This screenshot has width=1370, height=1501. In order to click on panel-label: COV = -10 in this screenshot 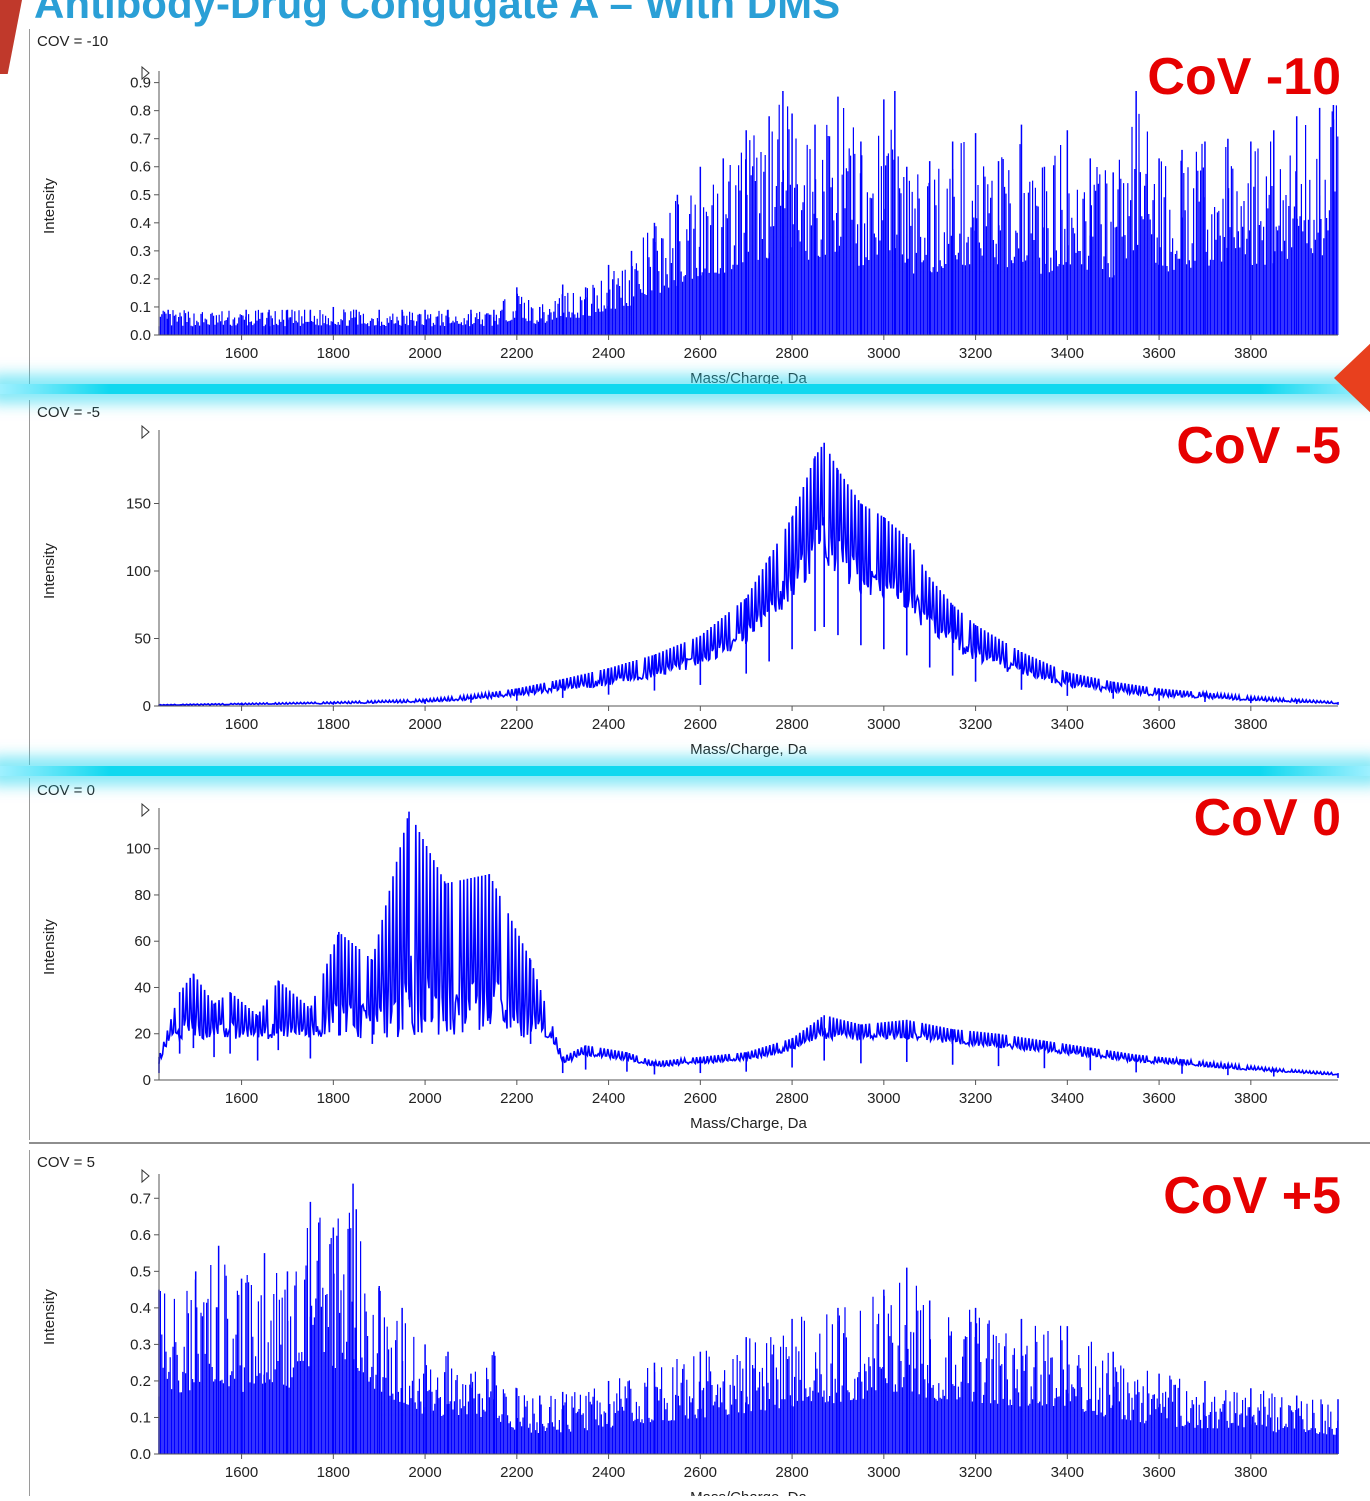, I will do `click(73, 41)`.